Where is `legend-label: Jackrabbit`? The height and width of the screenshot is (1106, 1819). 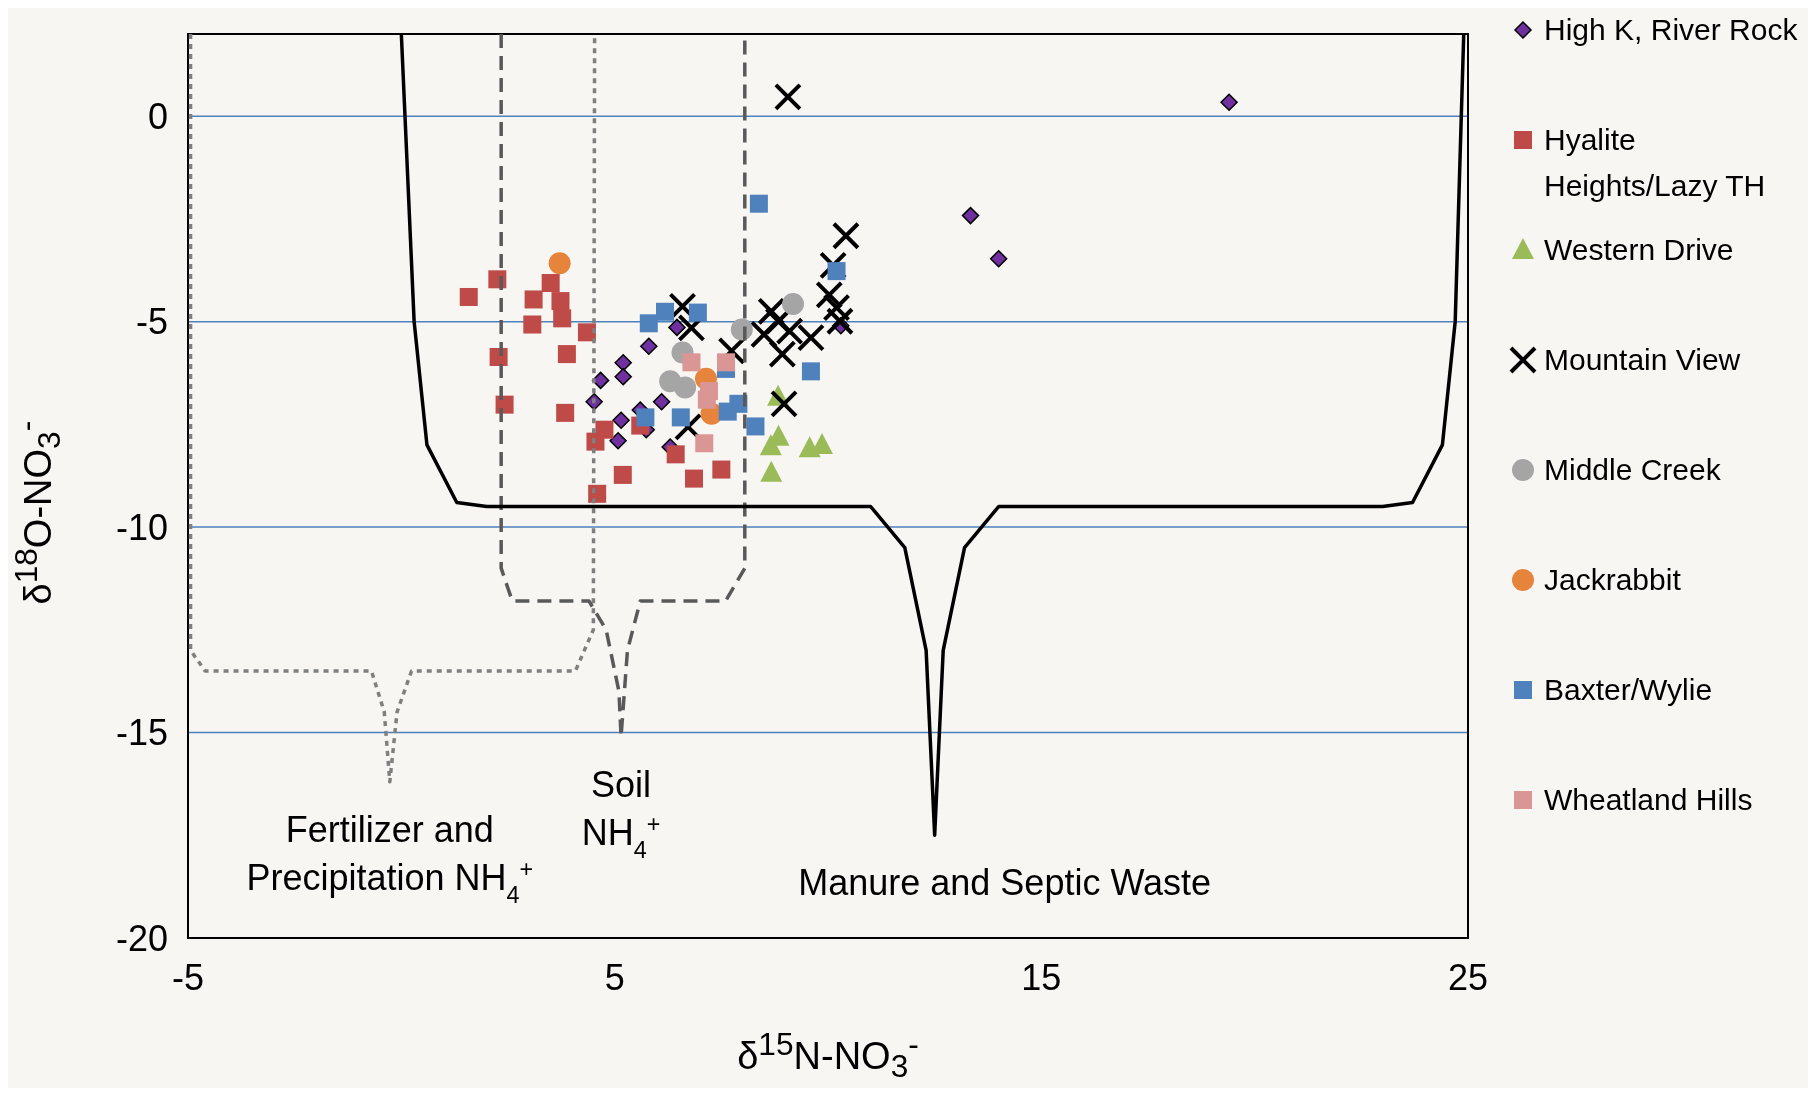
legend-label: Jackrabbit is located at coordinates (1612, 580).